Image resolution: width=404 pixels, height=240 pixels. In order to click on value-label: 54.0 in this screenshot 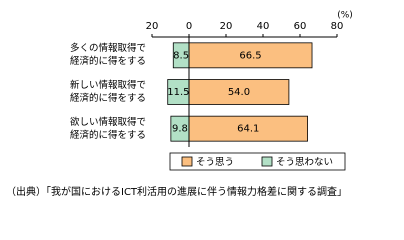, I will do `click(239, 92)`.